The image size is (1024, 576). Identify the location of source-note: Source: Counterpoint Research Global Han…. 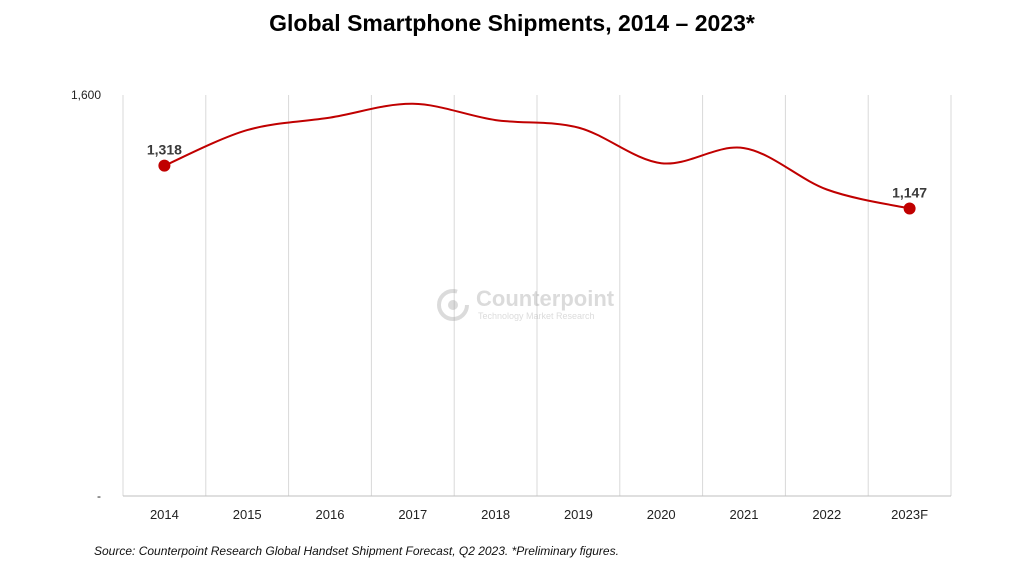
(356, 551).